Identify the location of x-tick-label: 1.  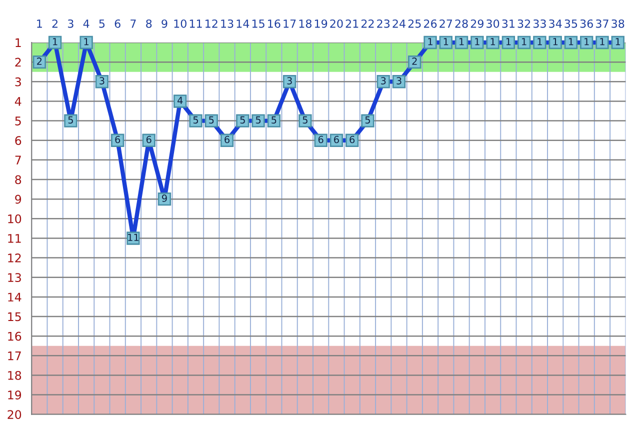
(39, 24).